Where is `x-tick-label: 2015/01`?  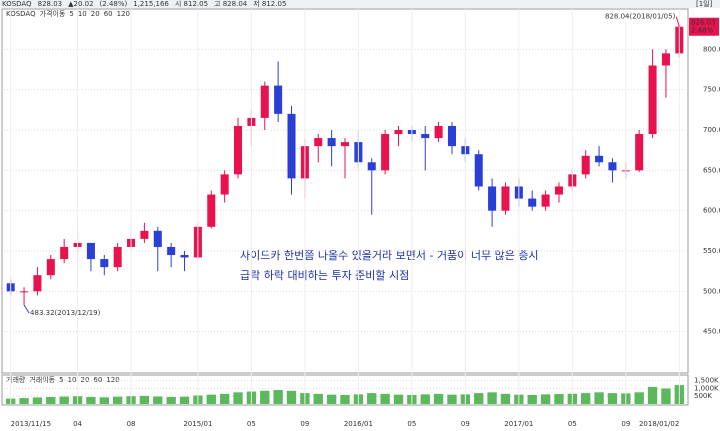 x-tick-label: 2015/01 is located at coordinates (197, 424).